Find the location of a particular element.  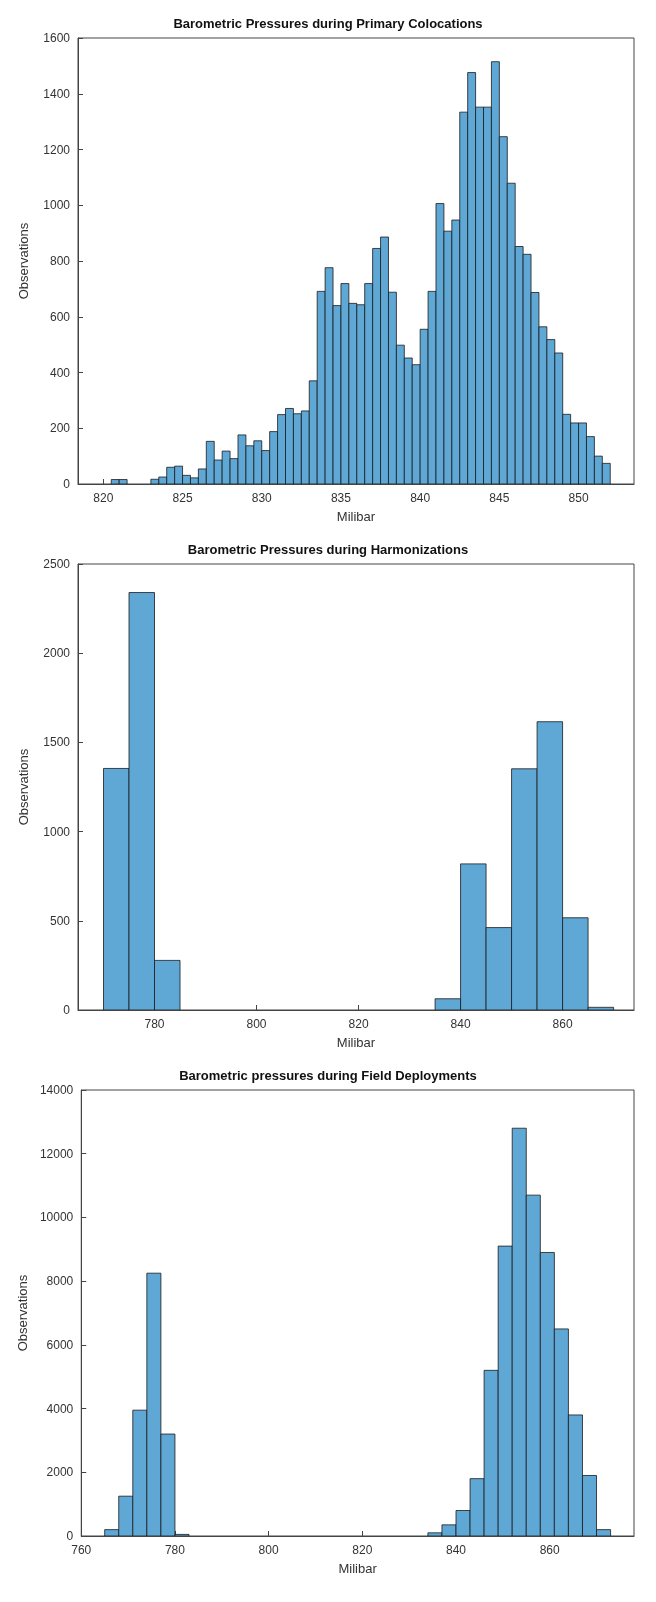

y-tick-label: 200 is located at coordinates (60, 428).